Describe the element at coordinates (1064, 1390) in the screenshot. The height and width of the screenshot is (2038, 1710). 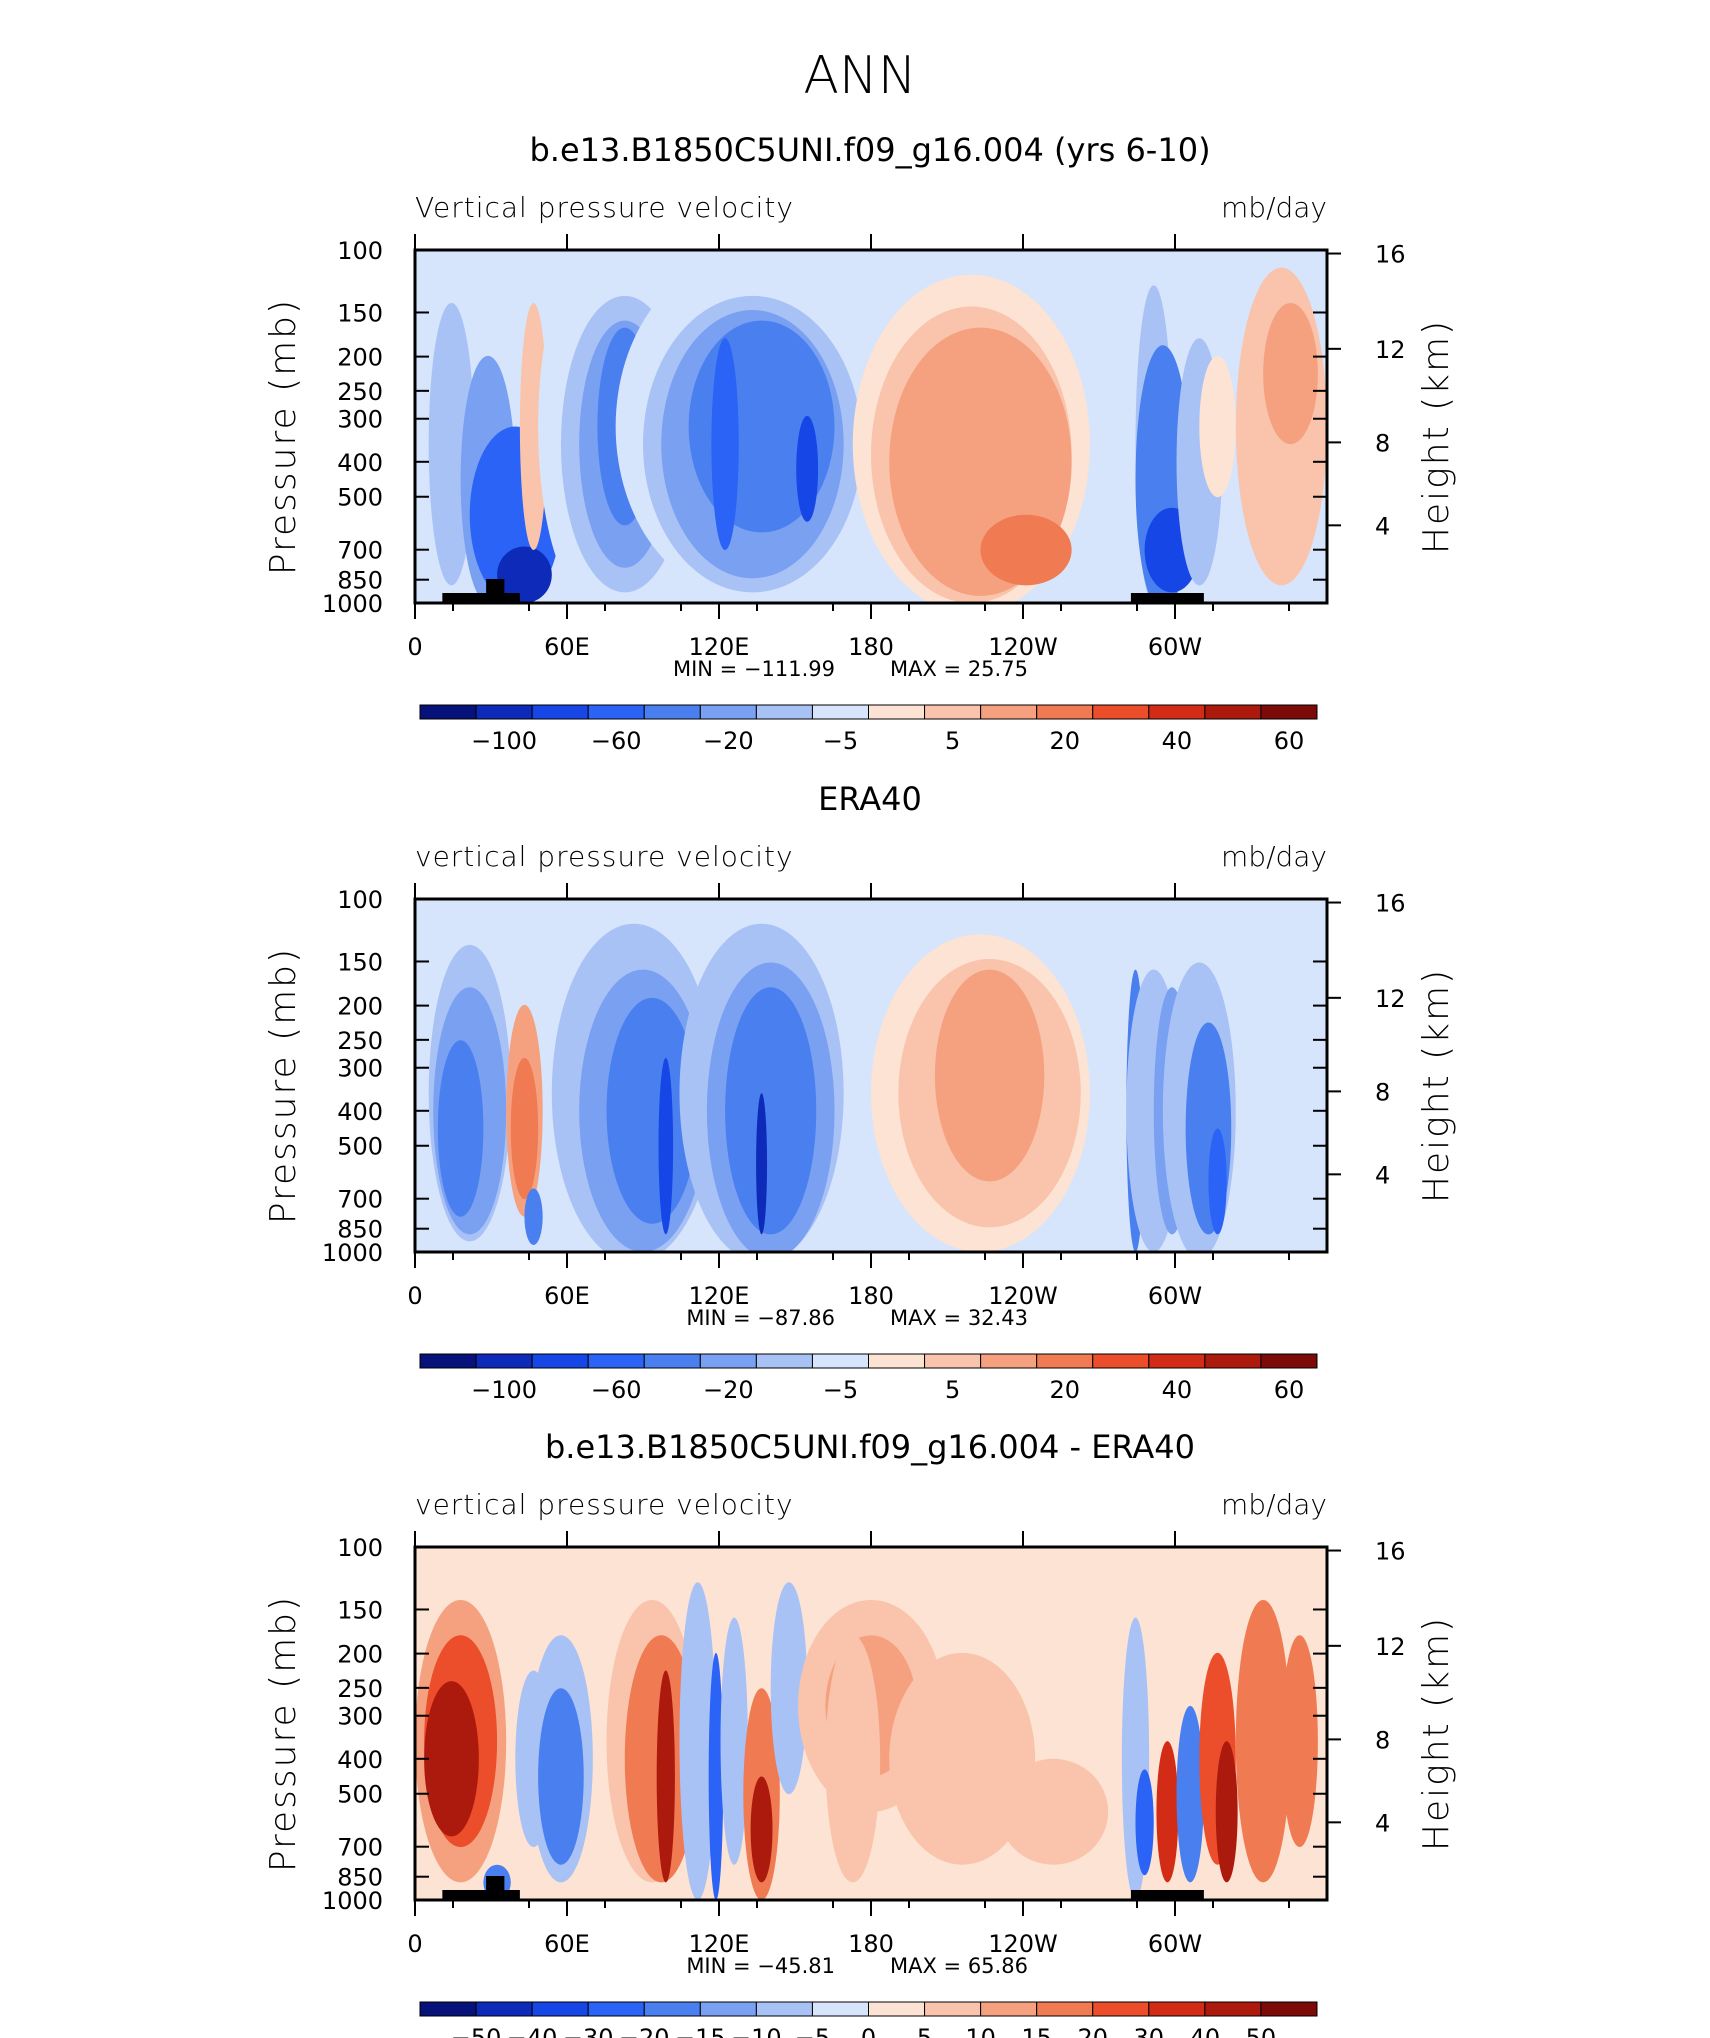
I see `colorbar-label: 20` at that location.